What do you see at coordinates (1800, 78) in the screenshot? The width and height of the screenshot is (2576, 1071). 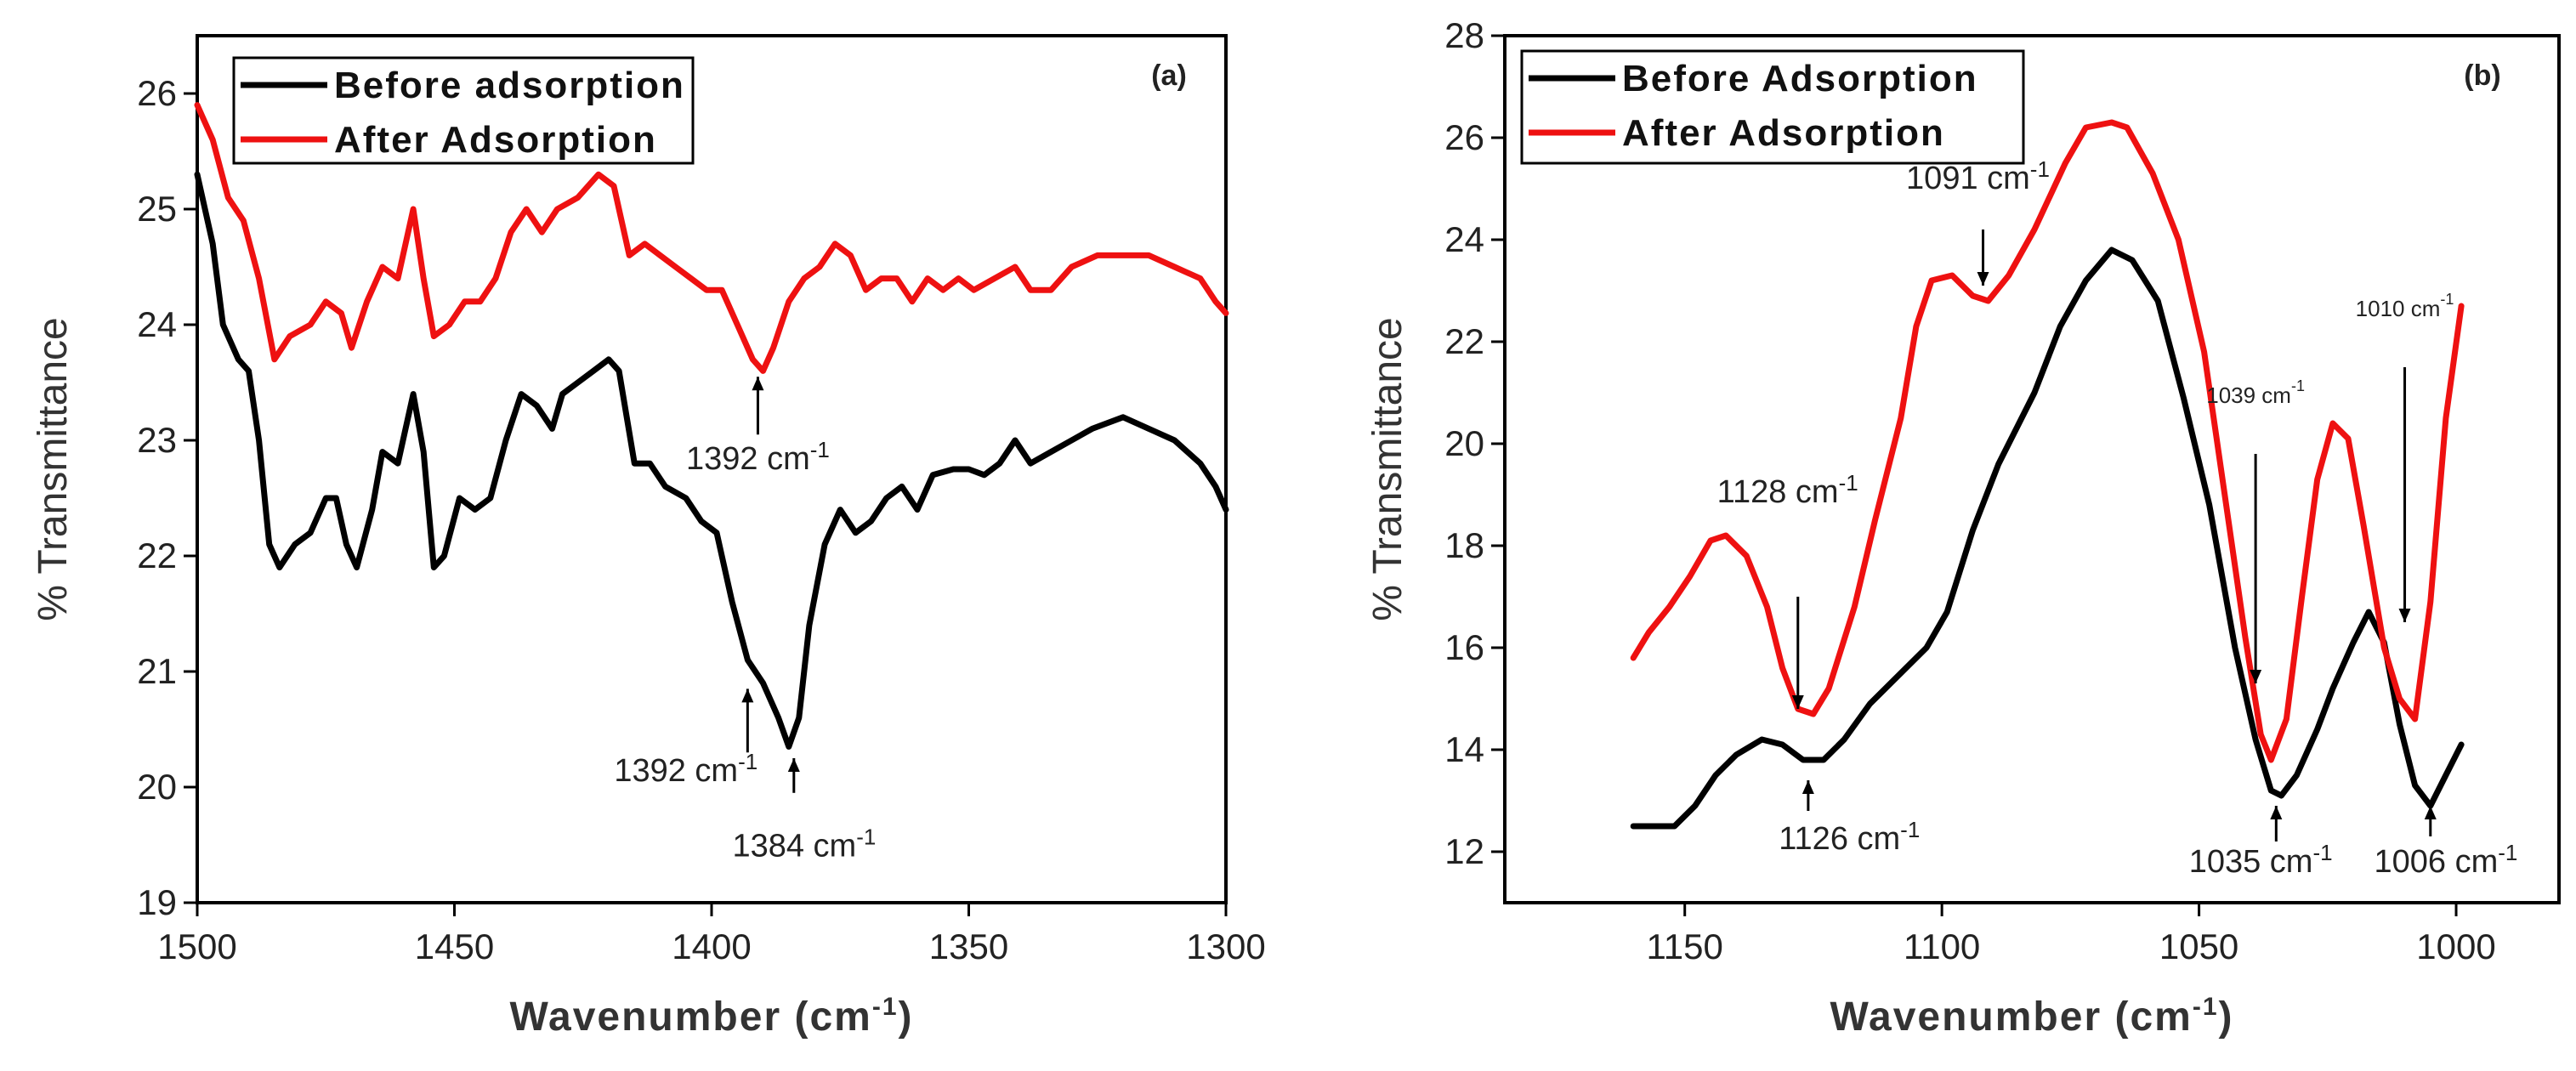 I see `legend-entry: Before Adsorption` at bounding box center [1800, 78].